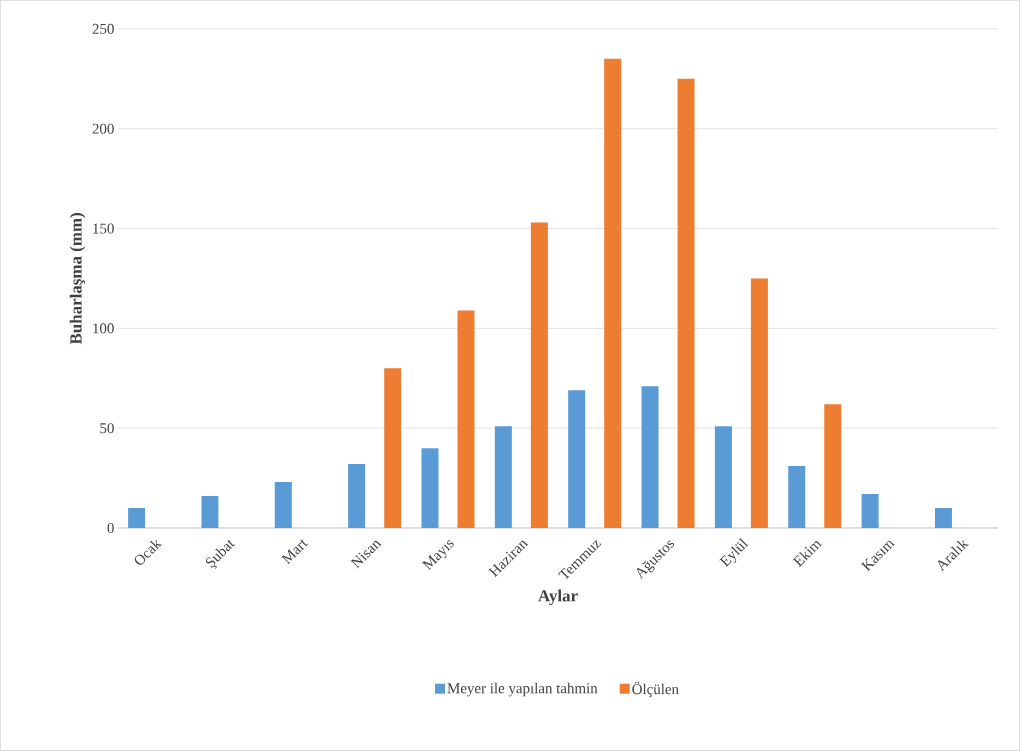  Describe the element at coordinates (77, 279) in the screenshot. I see `y-axis-title: Buharlaşma (mm)` at that location.